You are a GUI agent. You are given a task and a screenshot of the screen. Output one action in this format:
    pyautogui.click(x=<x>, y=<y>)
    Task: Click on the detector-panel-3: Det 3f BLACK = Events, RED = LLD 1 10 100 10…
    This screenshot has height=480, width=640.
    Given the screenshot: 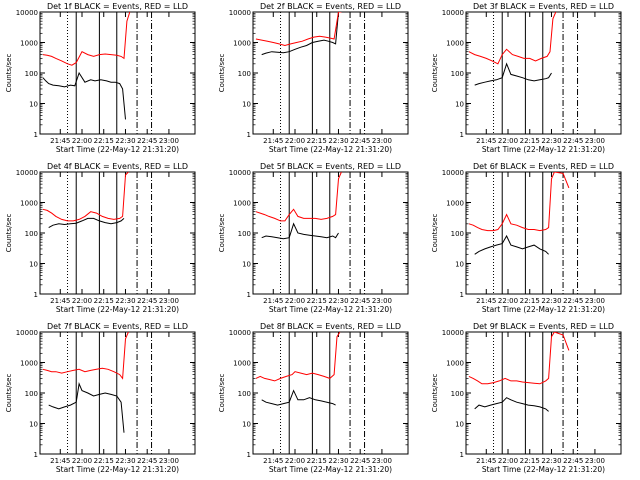 What is the action you would take?
    pyautogui.click(x=526, y=78)
    